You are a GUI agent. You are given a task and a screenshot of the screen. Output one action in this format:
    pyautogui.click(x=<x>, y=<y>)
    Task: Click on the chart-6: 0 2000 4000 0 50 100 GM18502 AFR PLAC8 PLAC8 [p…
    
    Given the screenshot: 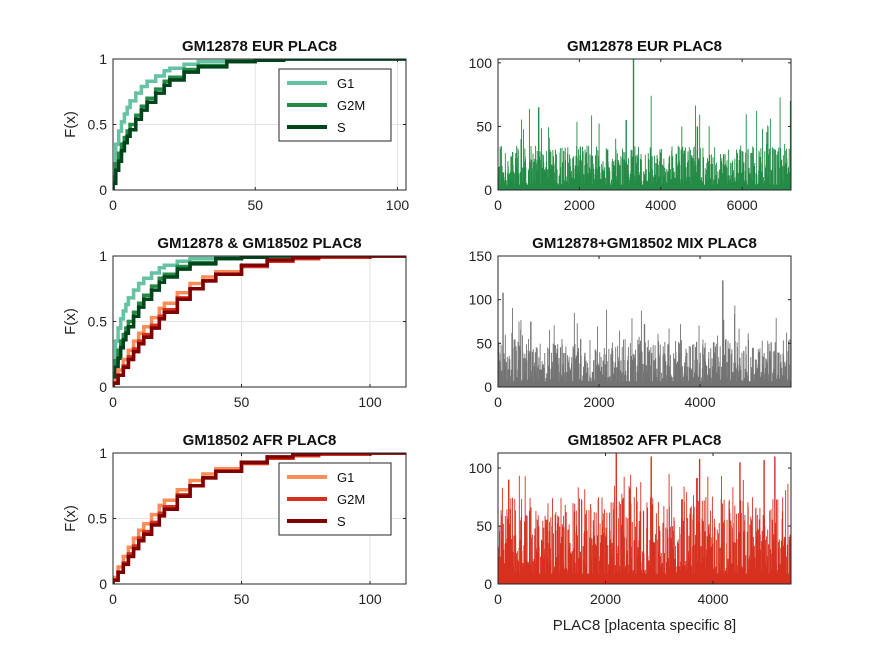 What is the action you would take?
    pyautogui.click(x=630, y=533)
    